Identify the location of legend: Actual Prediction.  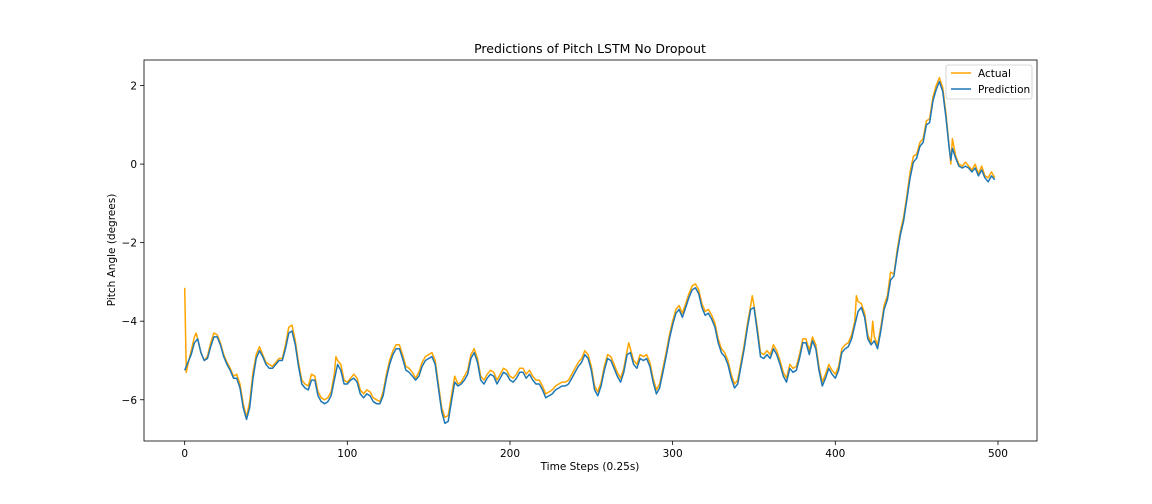
(989, 82).